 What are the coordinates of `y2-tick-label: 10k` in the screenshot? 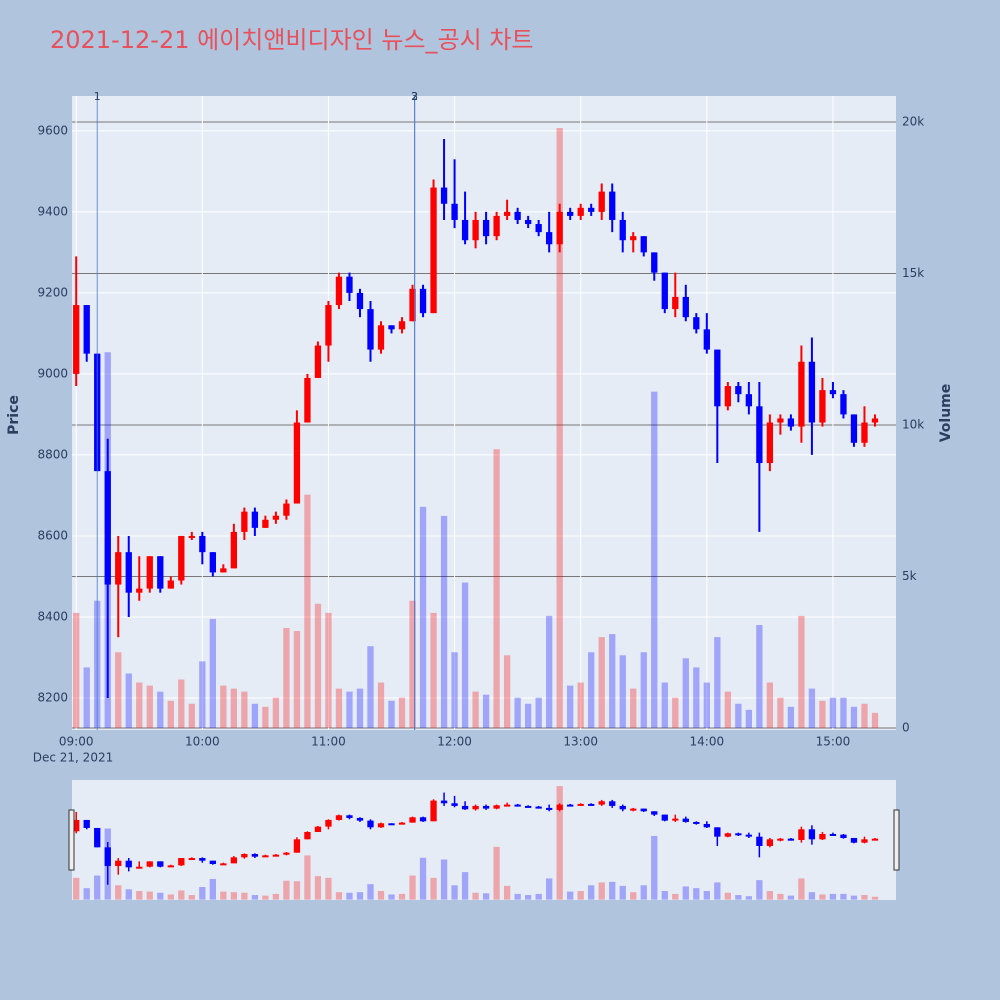 It's located at (913, 424).